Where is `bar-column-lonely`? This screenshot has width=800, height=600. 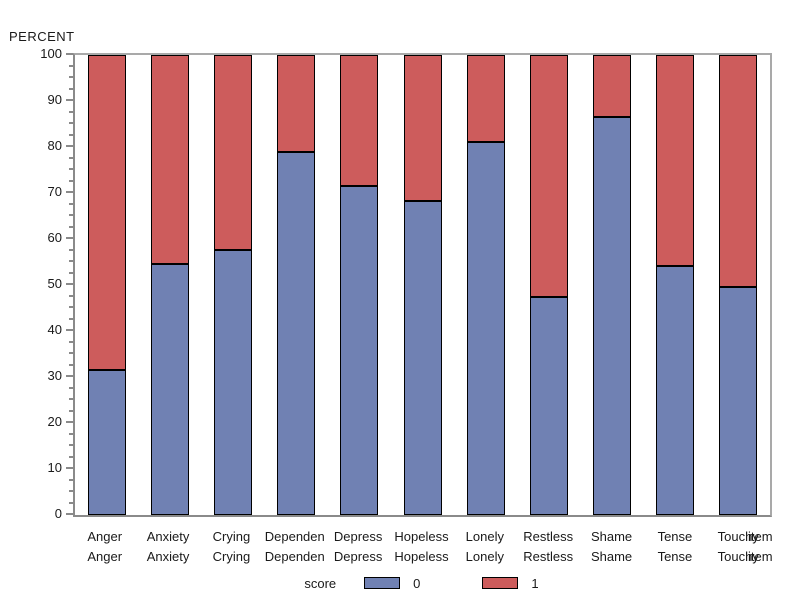 bar-column-lonely is located at coordinates (485, 285).